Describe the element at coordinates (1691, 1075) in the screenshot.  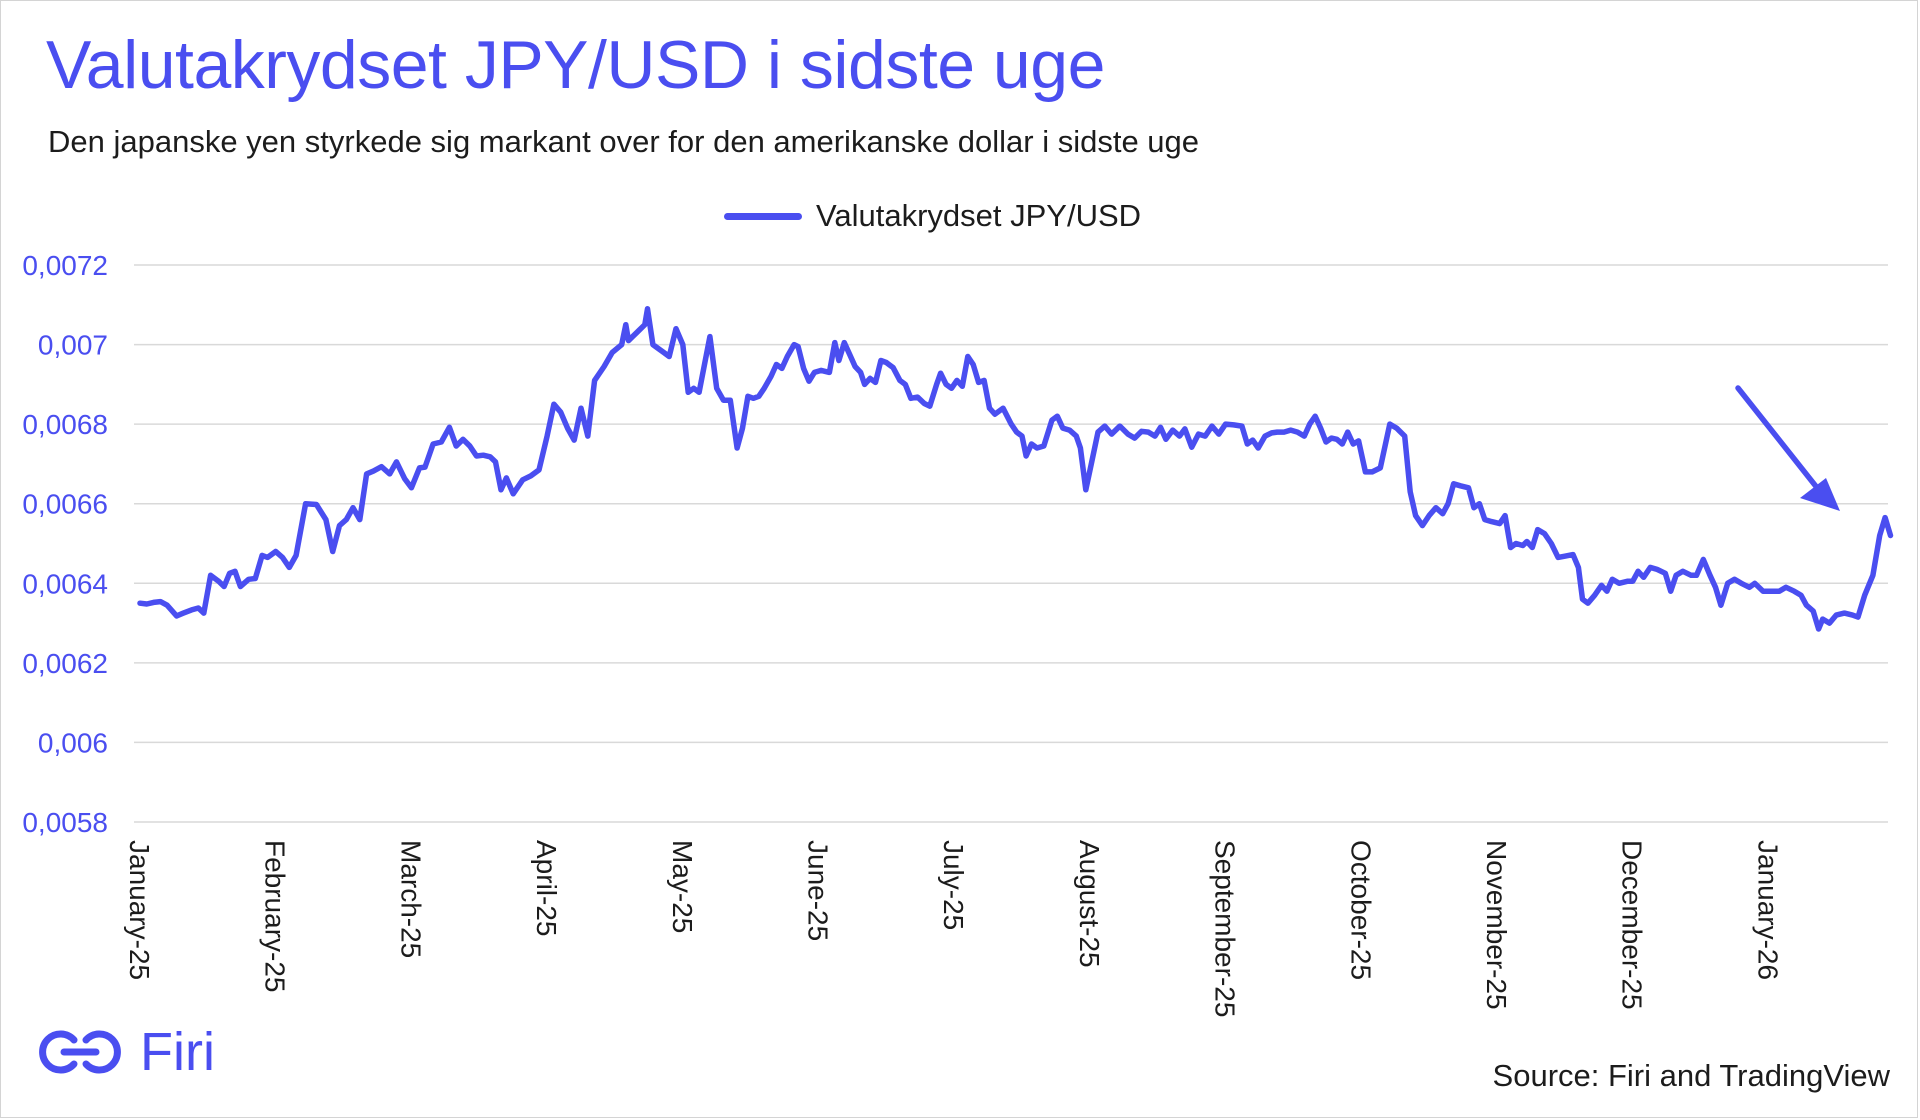
I see `source-note: Source: Firi and TradingView` at that location.